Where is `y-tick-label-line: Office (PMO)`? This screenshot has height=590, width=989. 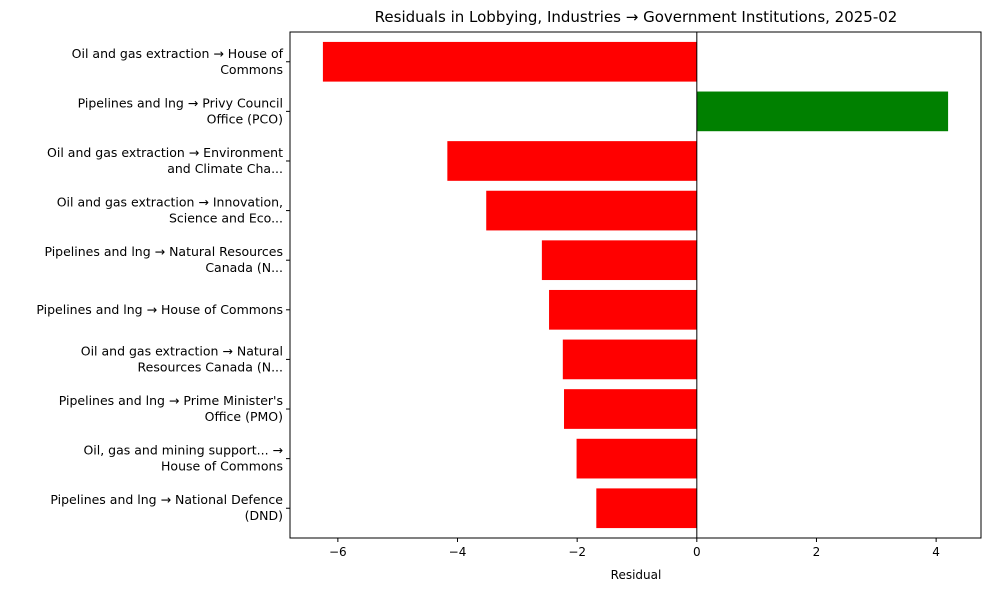
y-tick-label-line: Office (PMO) is located at coordinates (244, 416).